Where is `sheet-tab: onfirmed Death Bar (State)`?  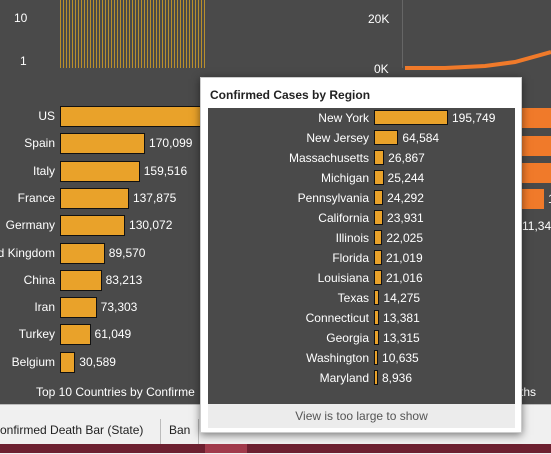 sheet-tab: onfirmed Death Bar (State) is located at coordinates (72, 430).